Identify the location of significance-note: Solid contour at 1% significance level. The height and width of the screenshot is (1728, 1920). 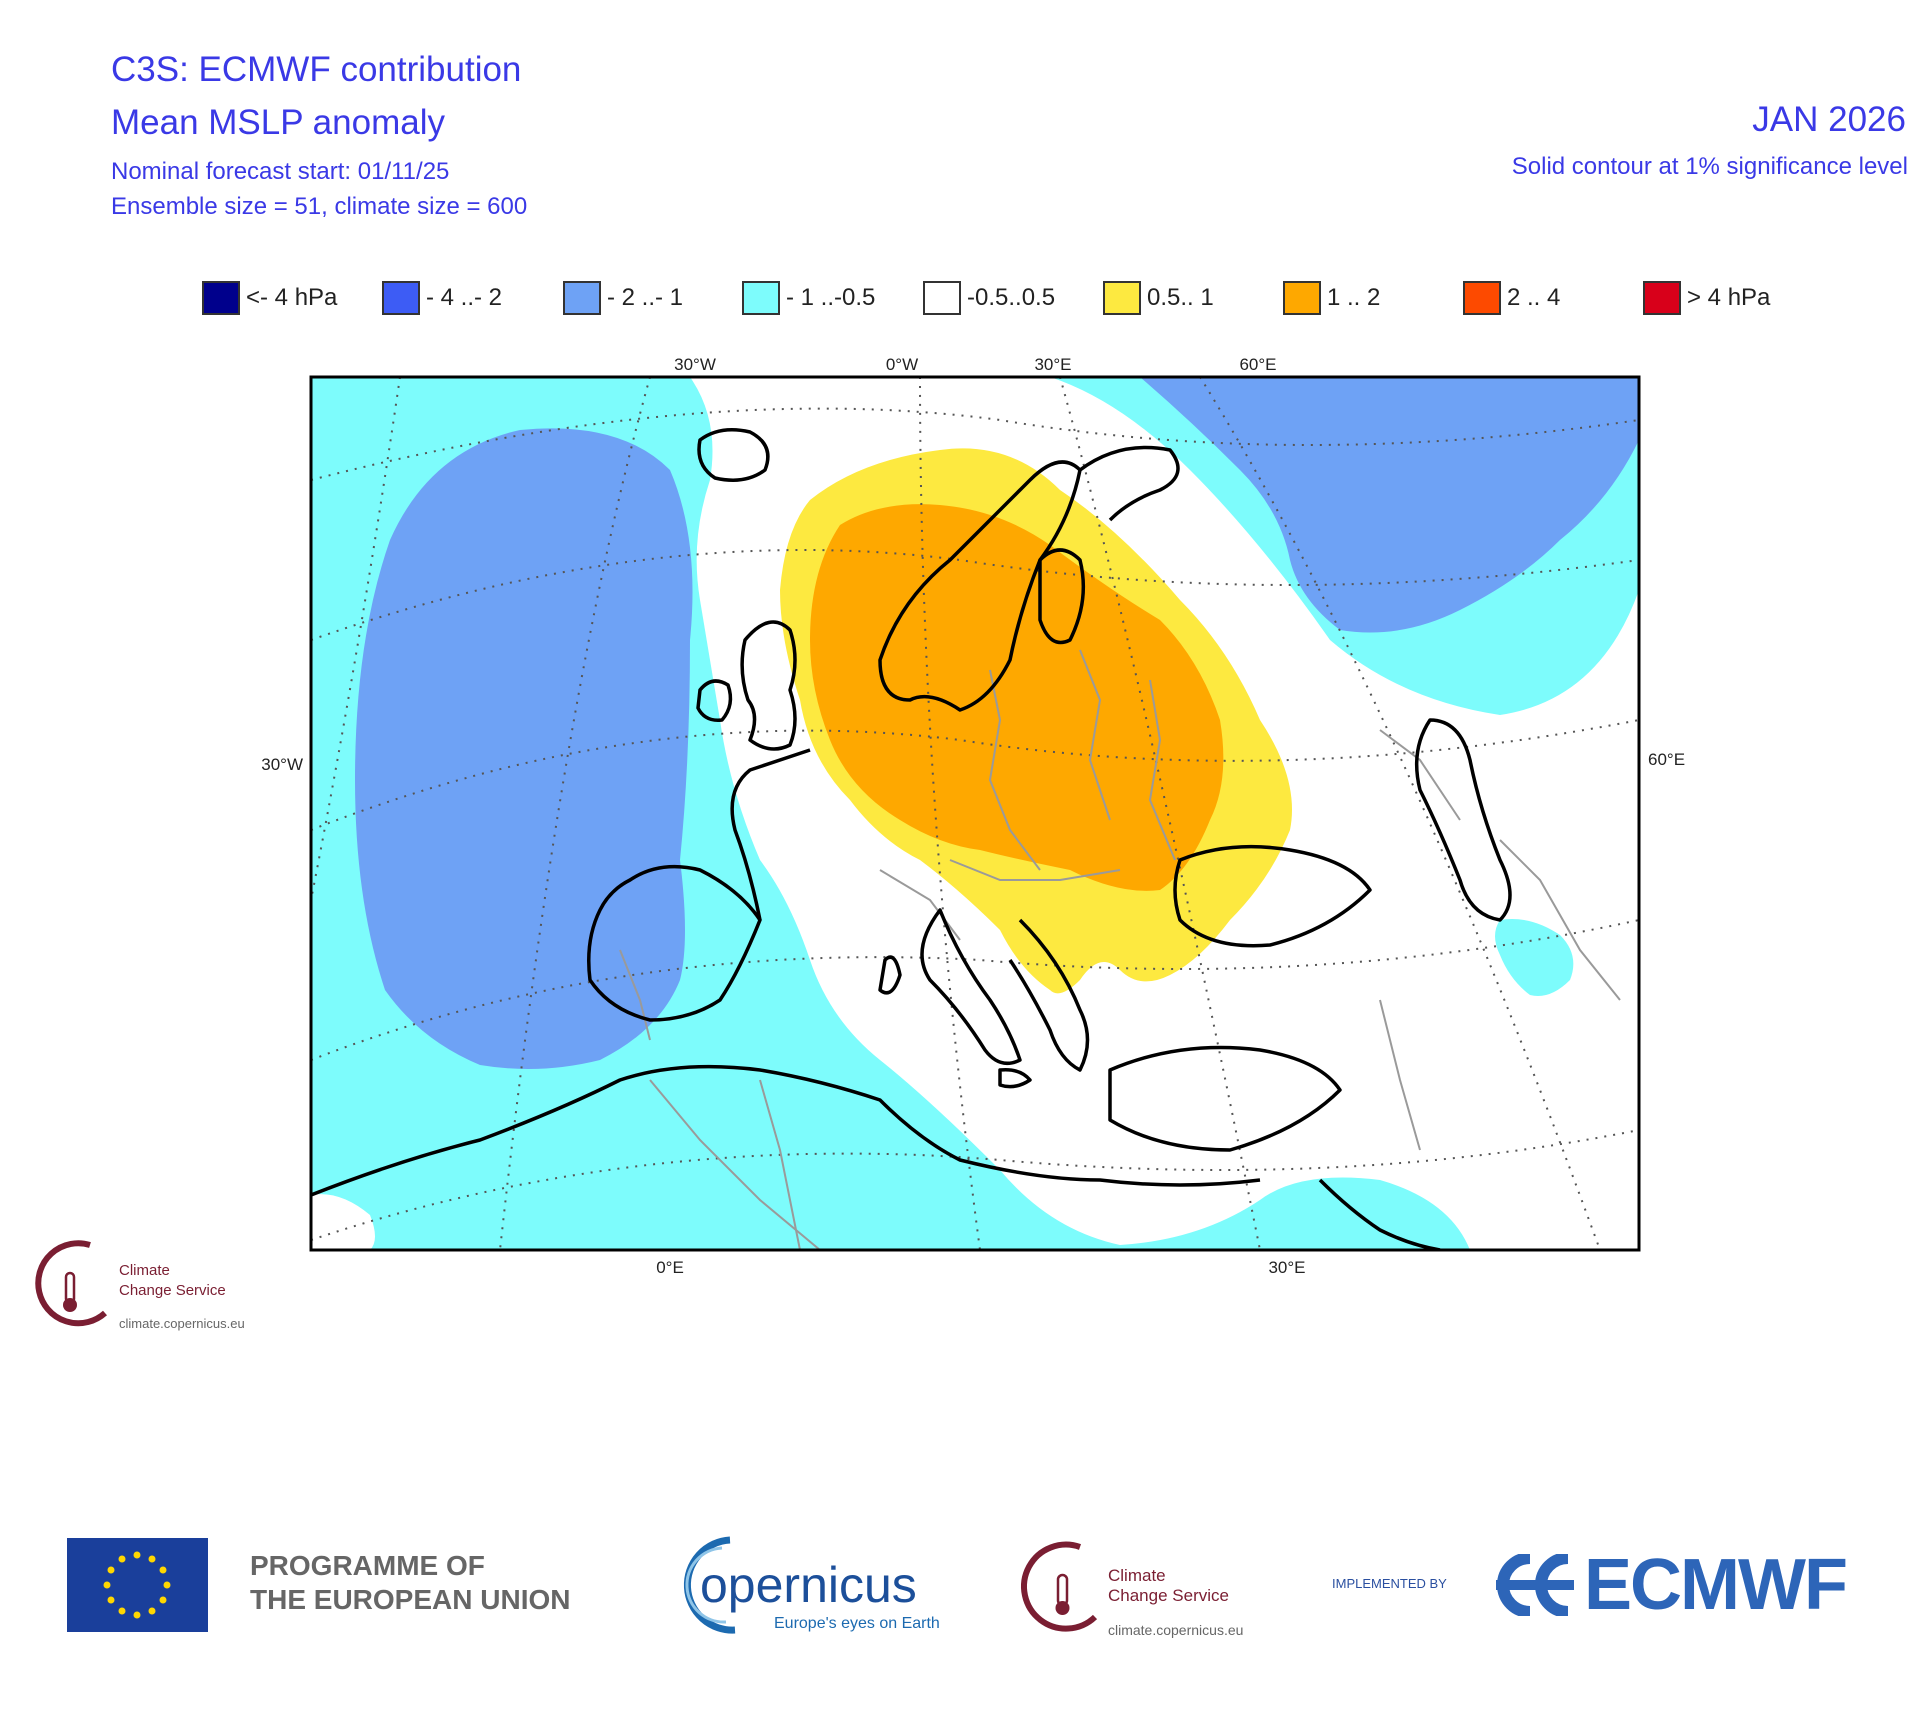
(1709, 166).